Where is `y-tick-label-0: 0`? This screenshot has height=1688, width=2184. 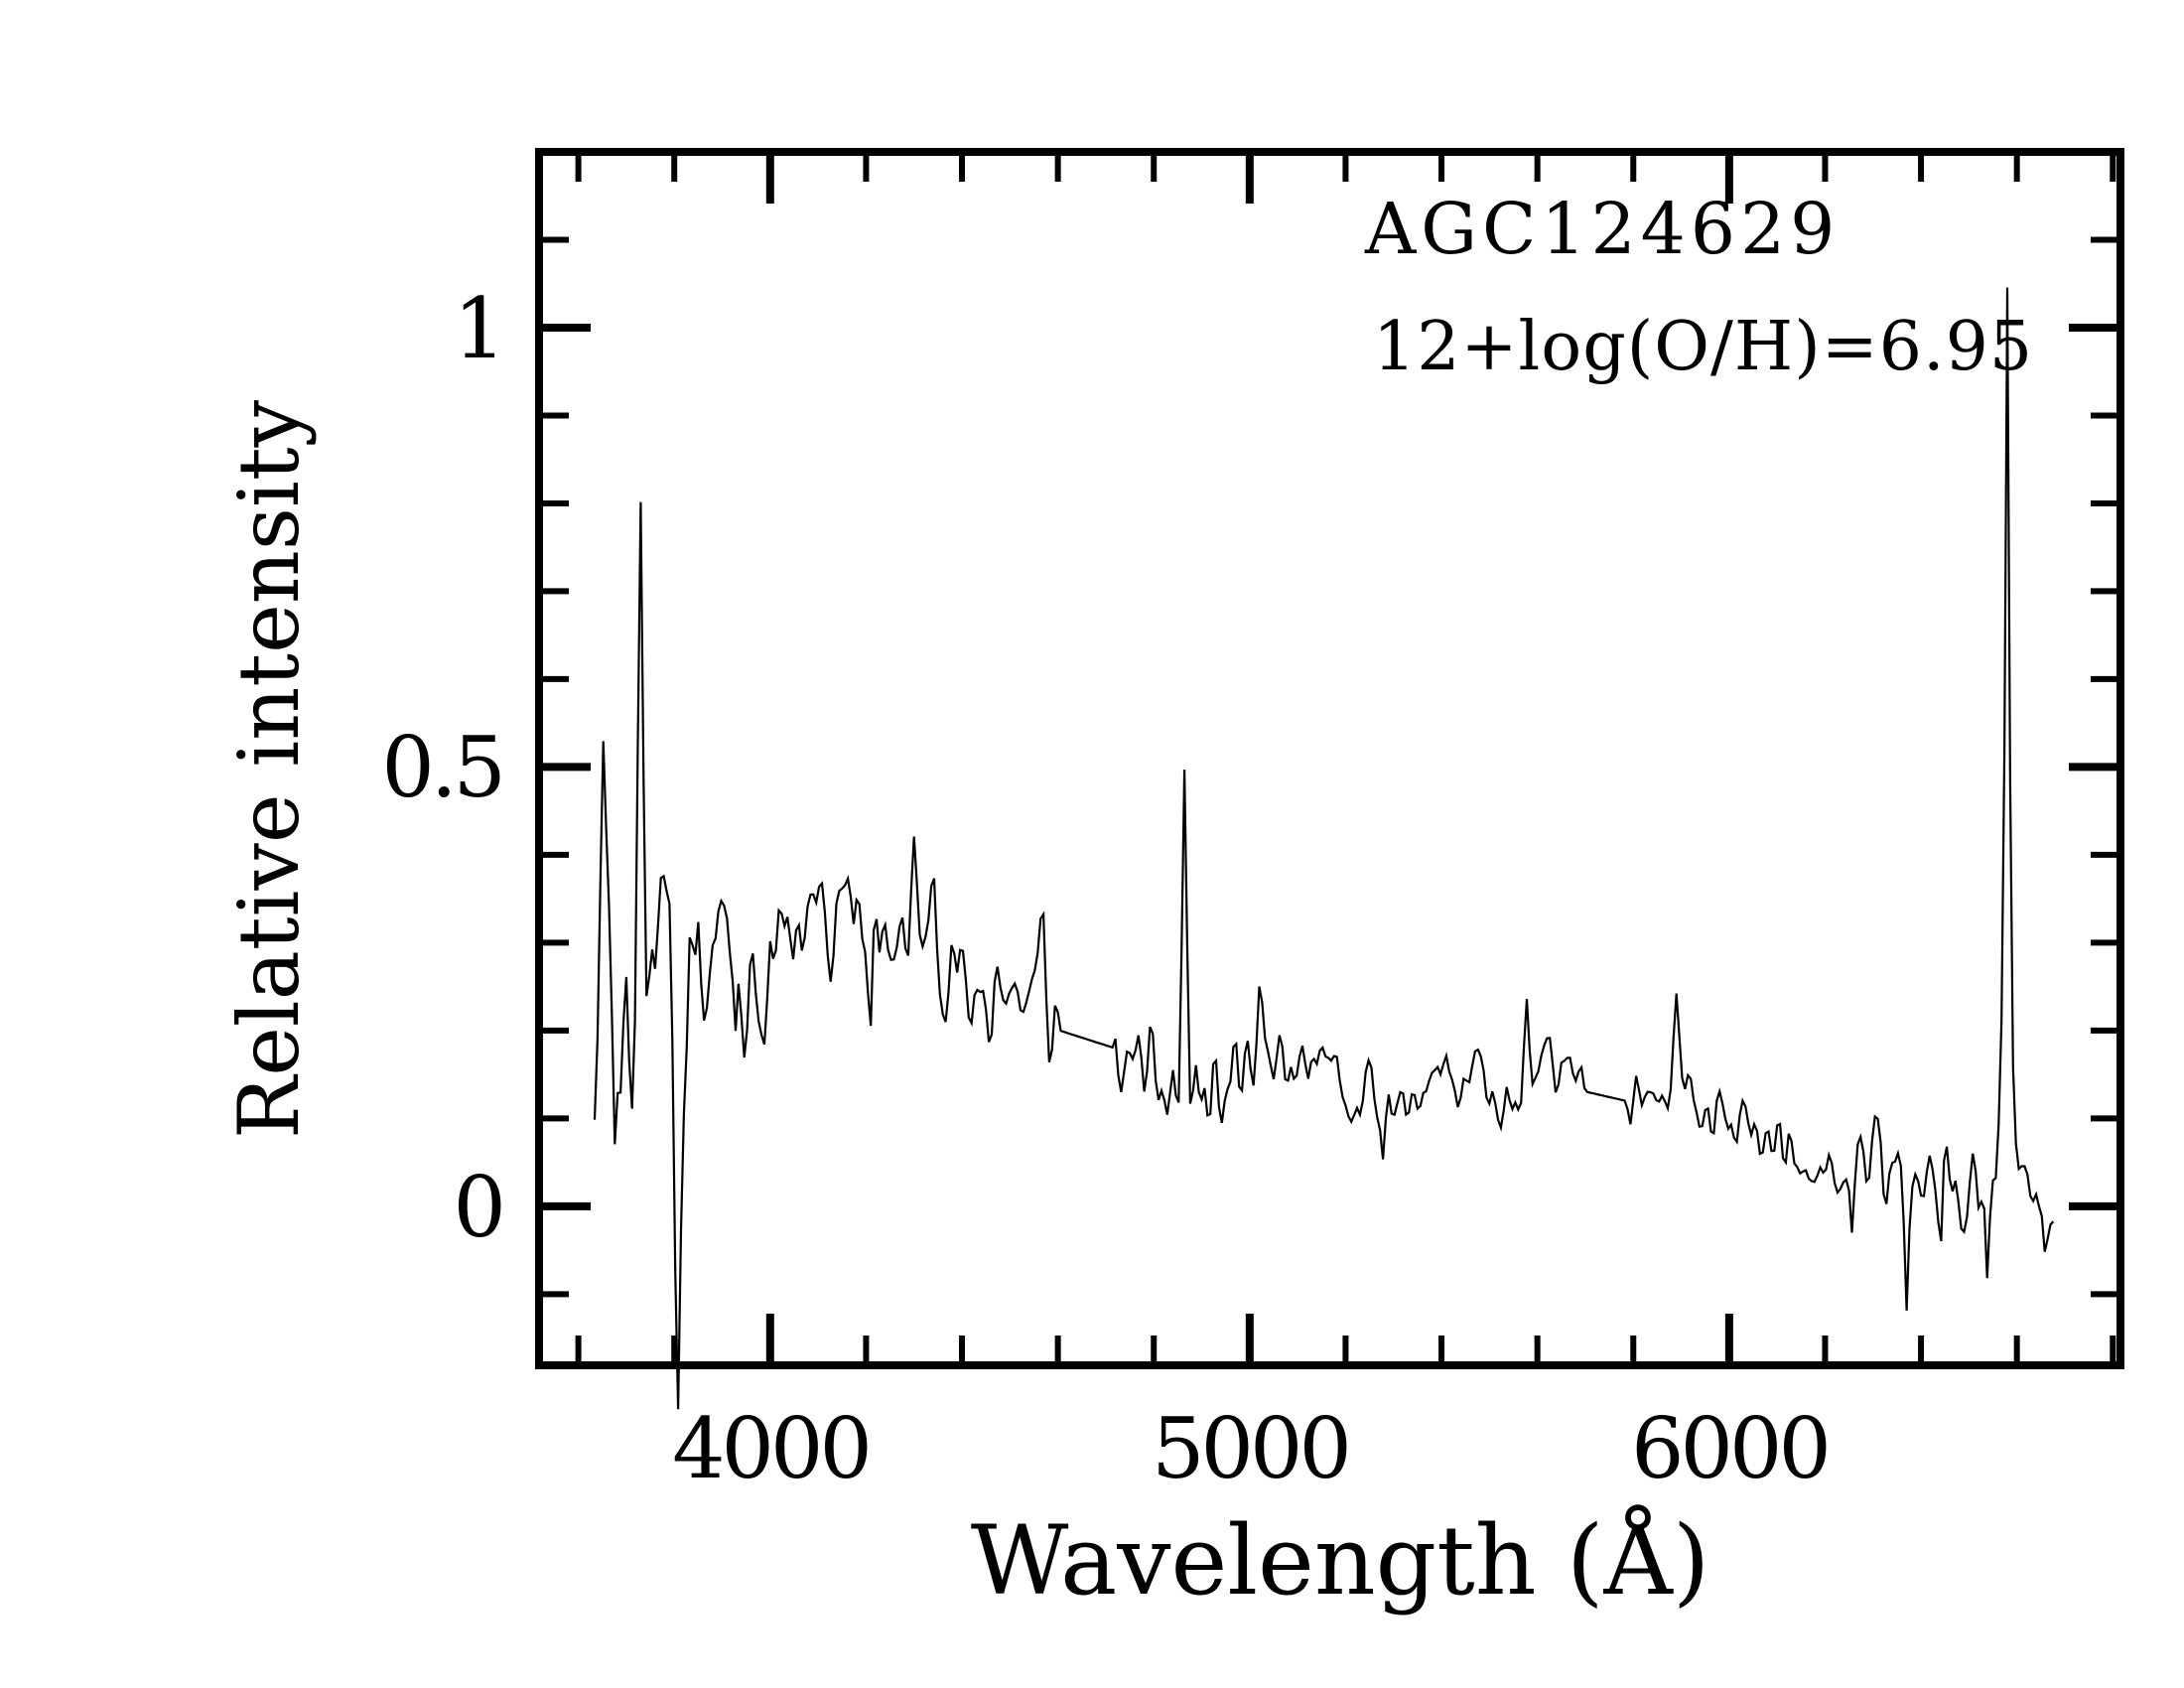 y-tick-label-0: 0 is located at coordinates (478, 1207).